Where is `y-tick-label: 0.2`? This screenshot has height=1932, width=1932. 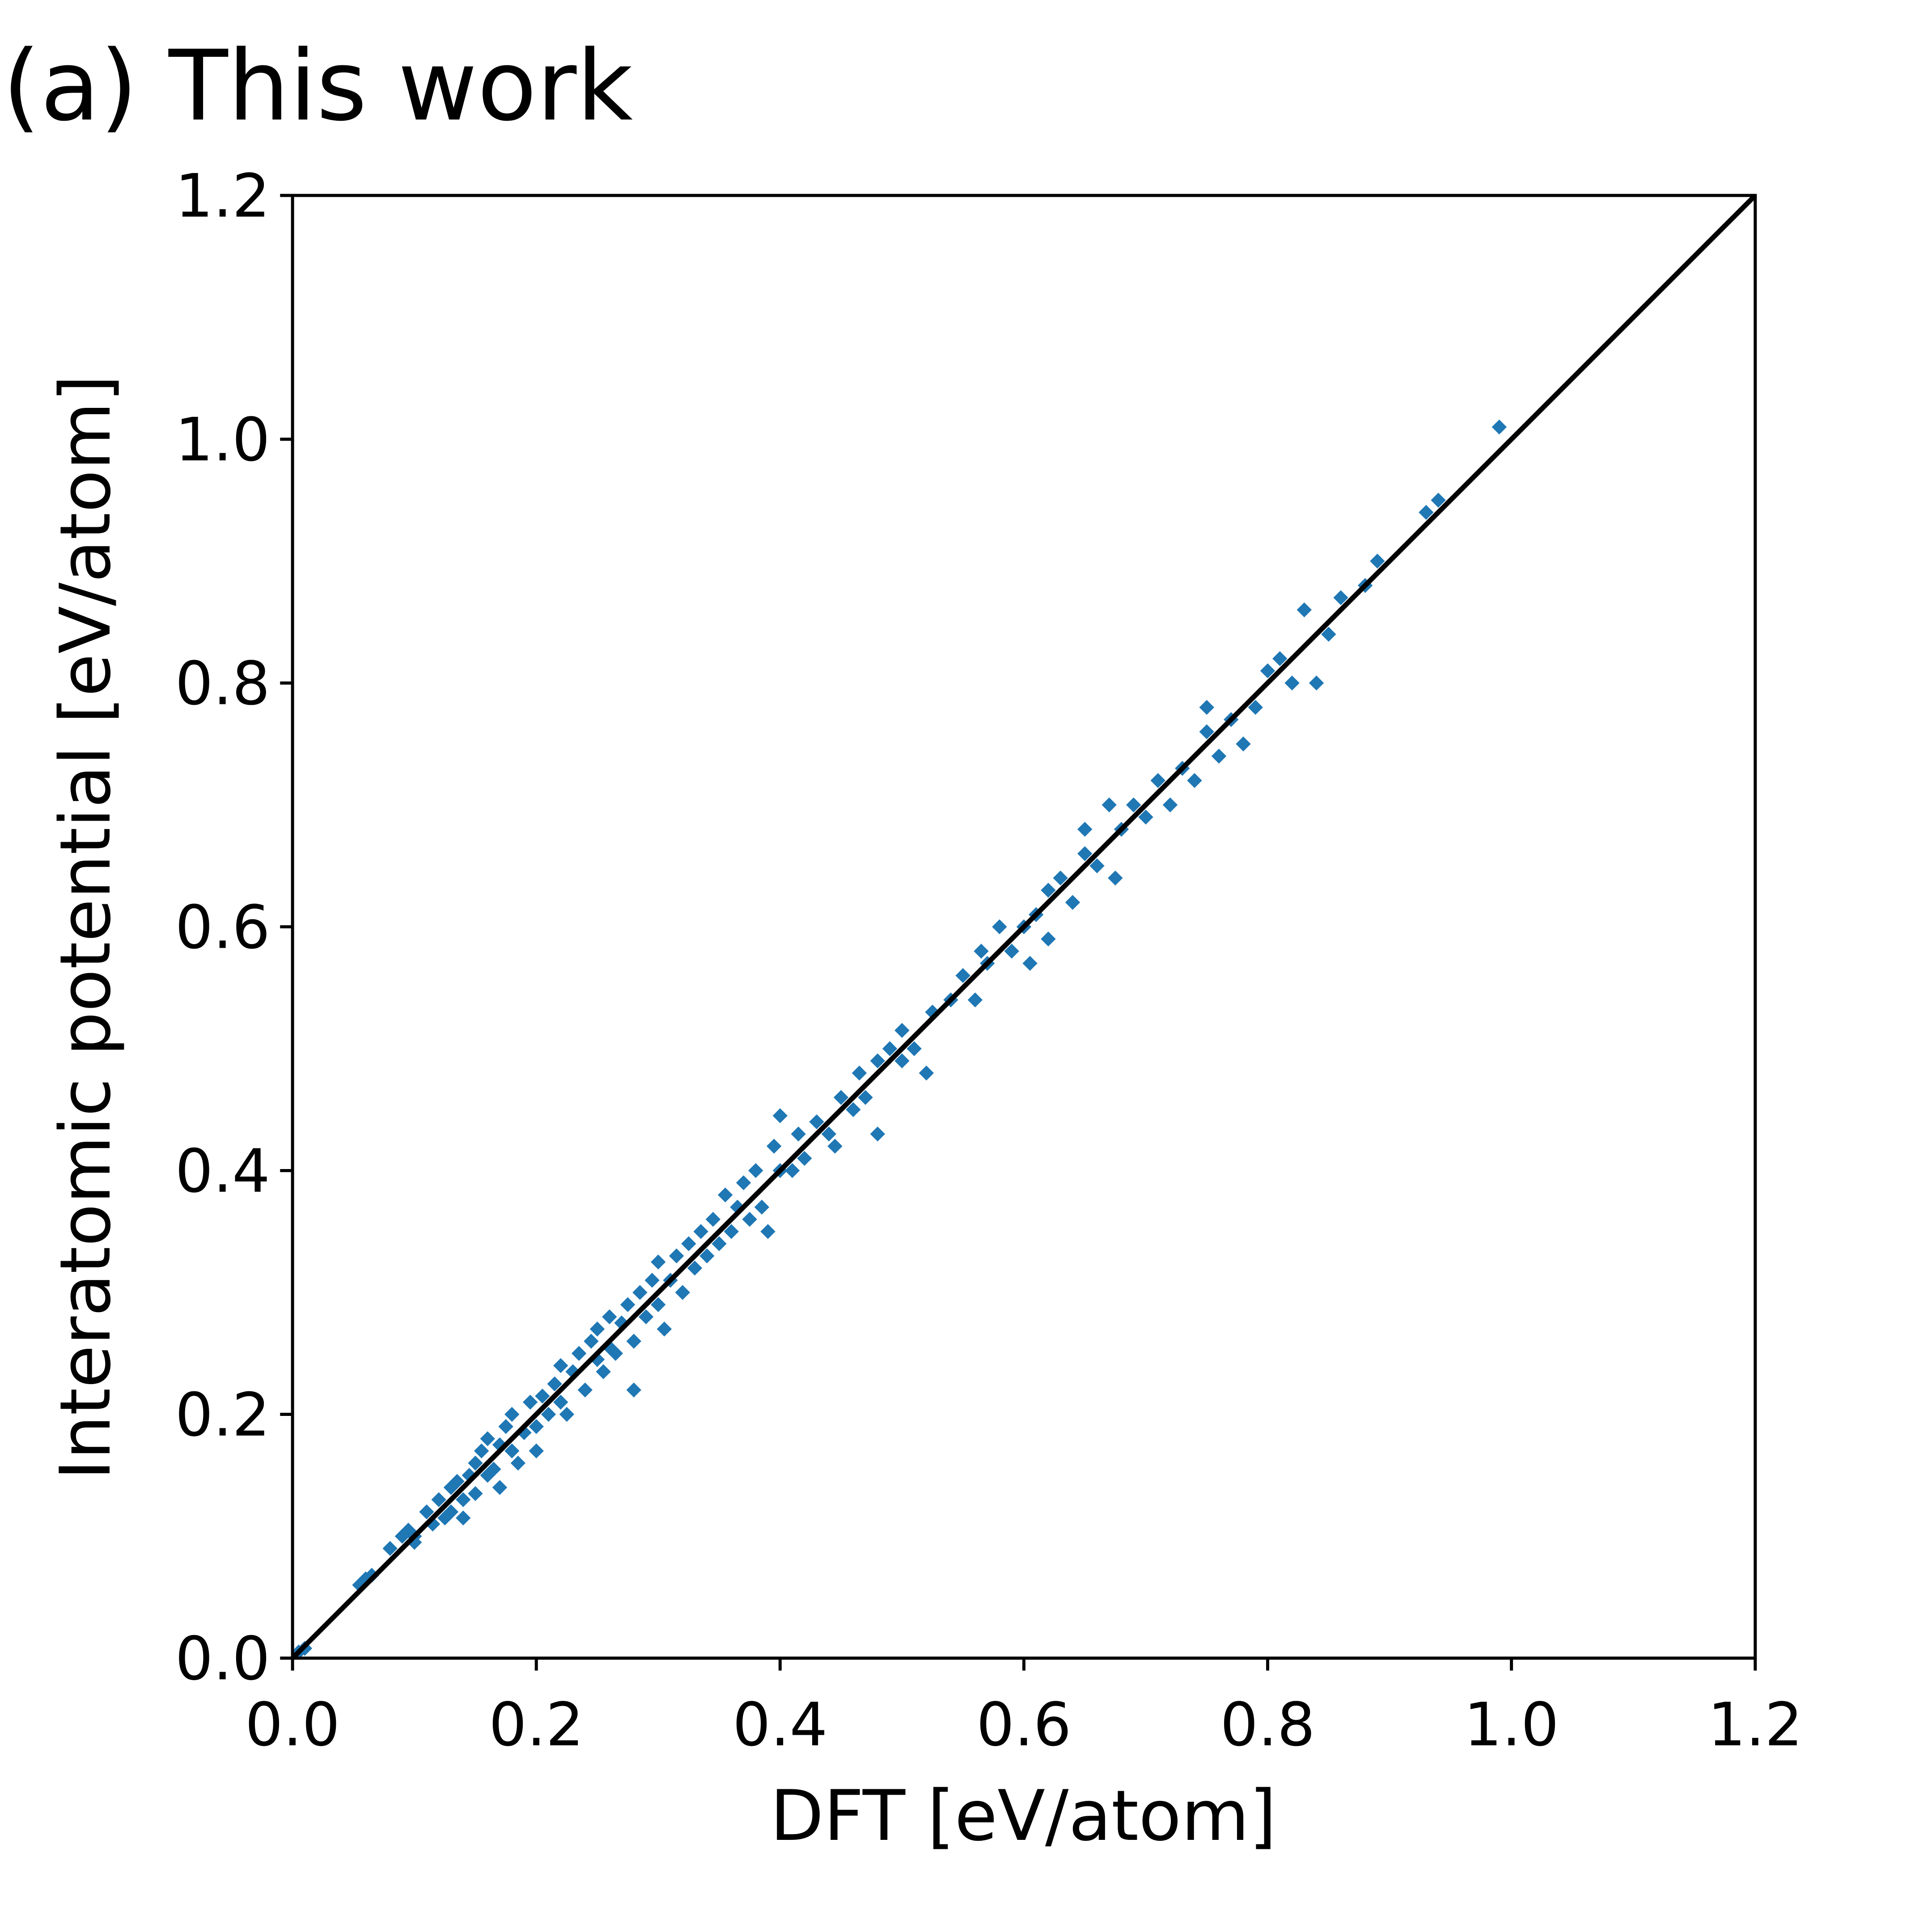
y-tick-label: 0.2 is located at coordinates (222, 1415).